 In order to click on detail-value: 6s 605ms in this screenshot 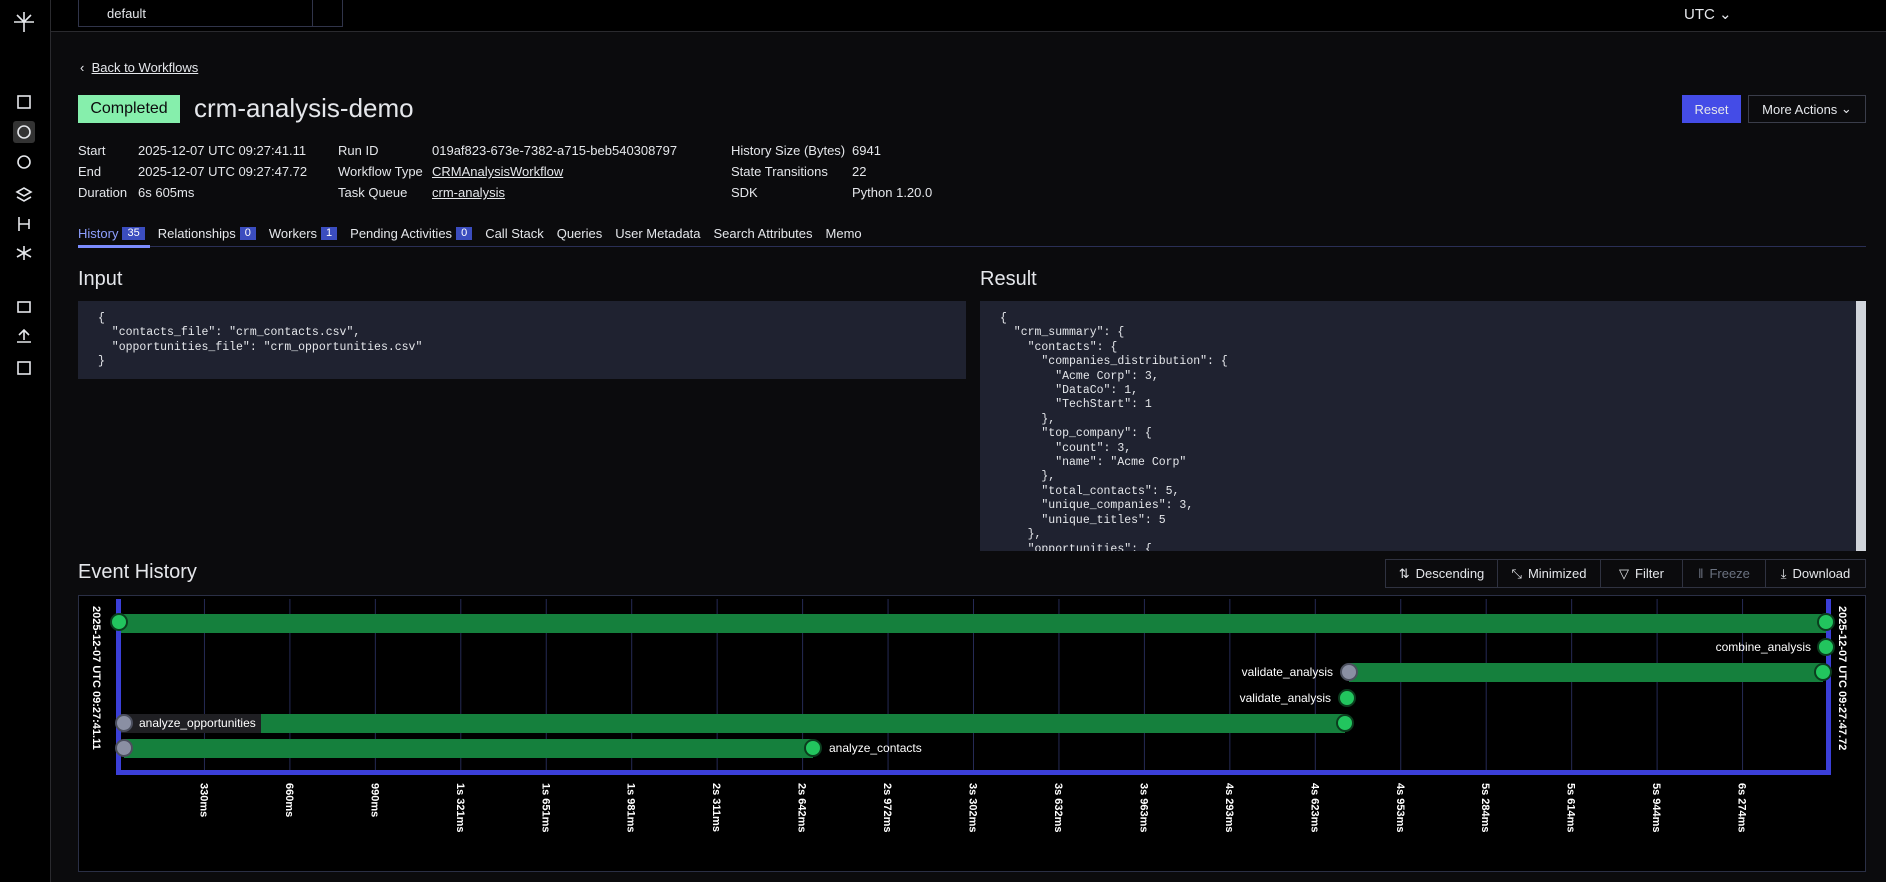, I will do `click(166, 192)`.